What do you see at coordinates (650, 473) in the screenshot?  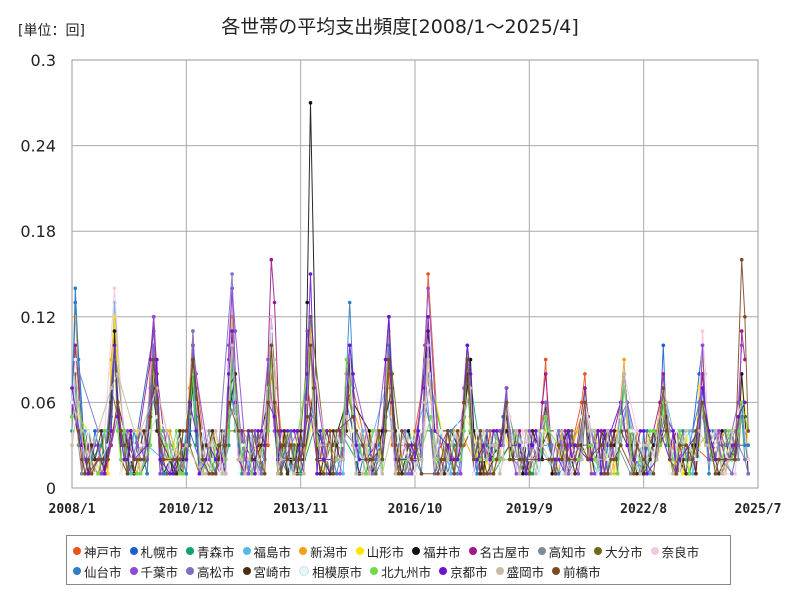 I see `series-point-福島市` at bounding box center [650, 473].